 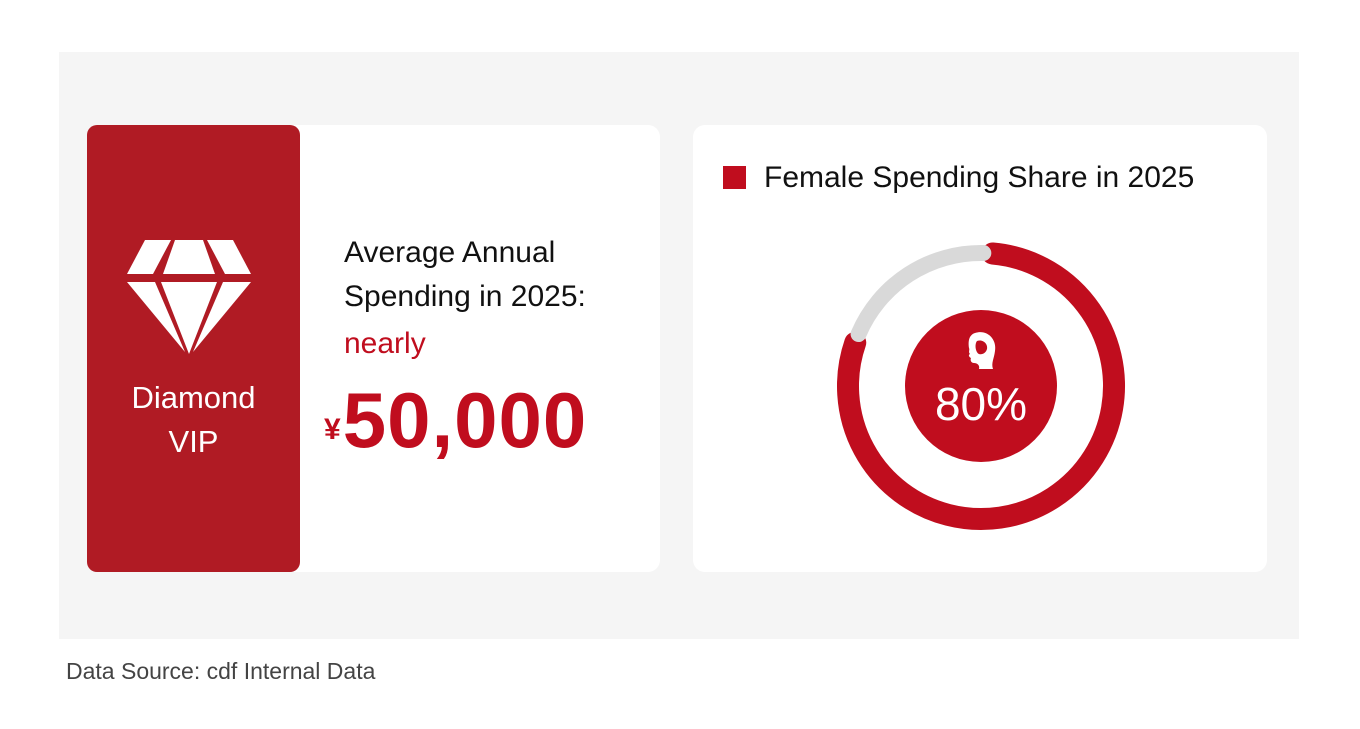 I want to click on female-share-donut: 80%, so click(x=981, y=386).